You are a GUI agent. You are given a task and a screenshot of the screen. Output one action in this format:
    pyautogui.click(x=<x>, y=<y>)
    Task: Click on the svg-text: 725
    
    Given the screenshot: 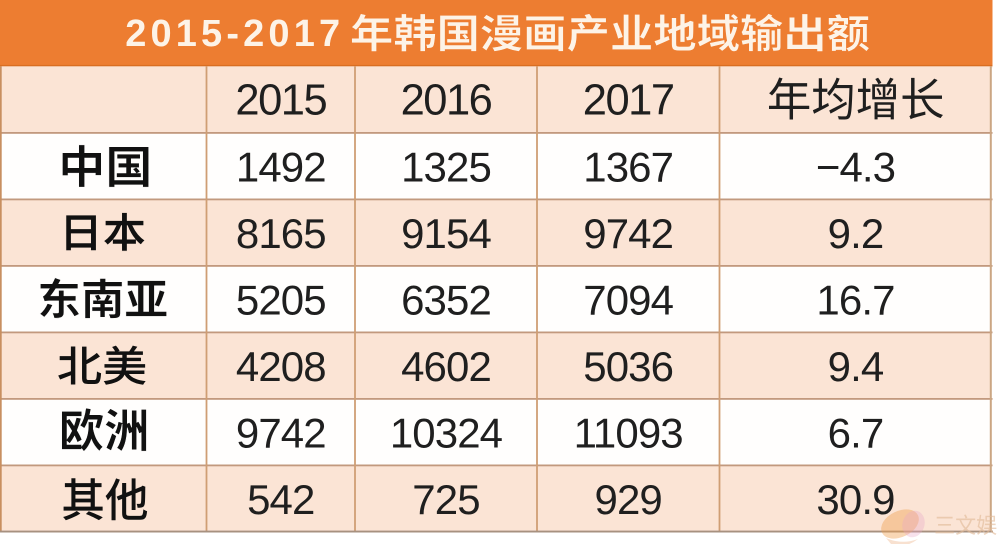 What is the action you would take?
    pyautogui.click(x=445, y=499)
    